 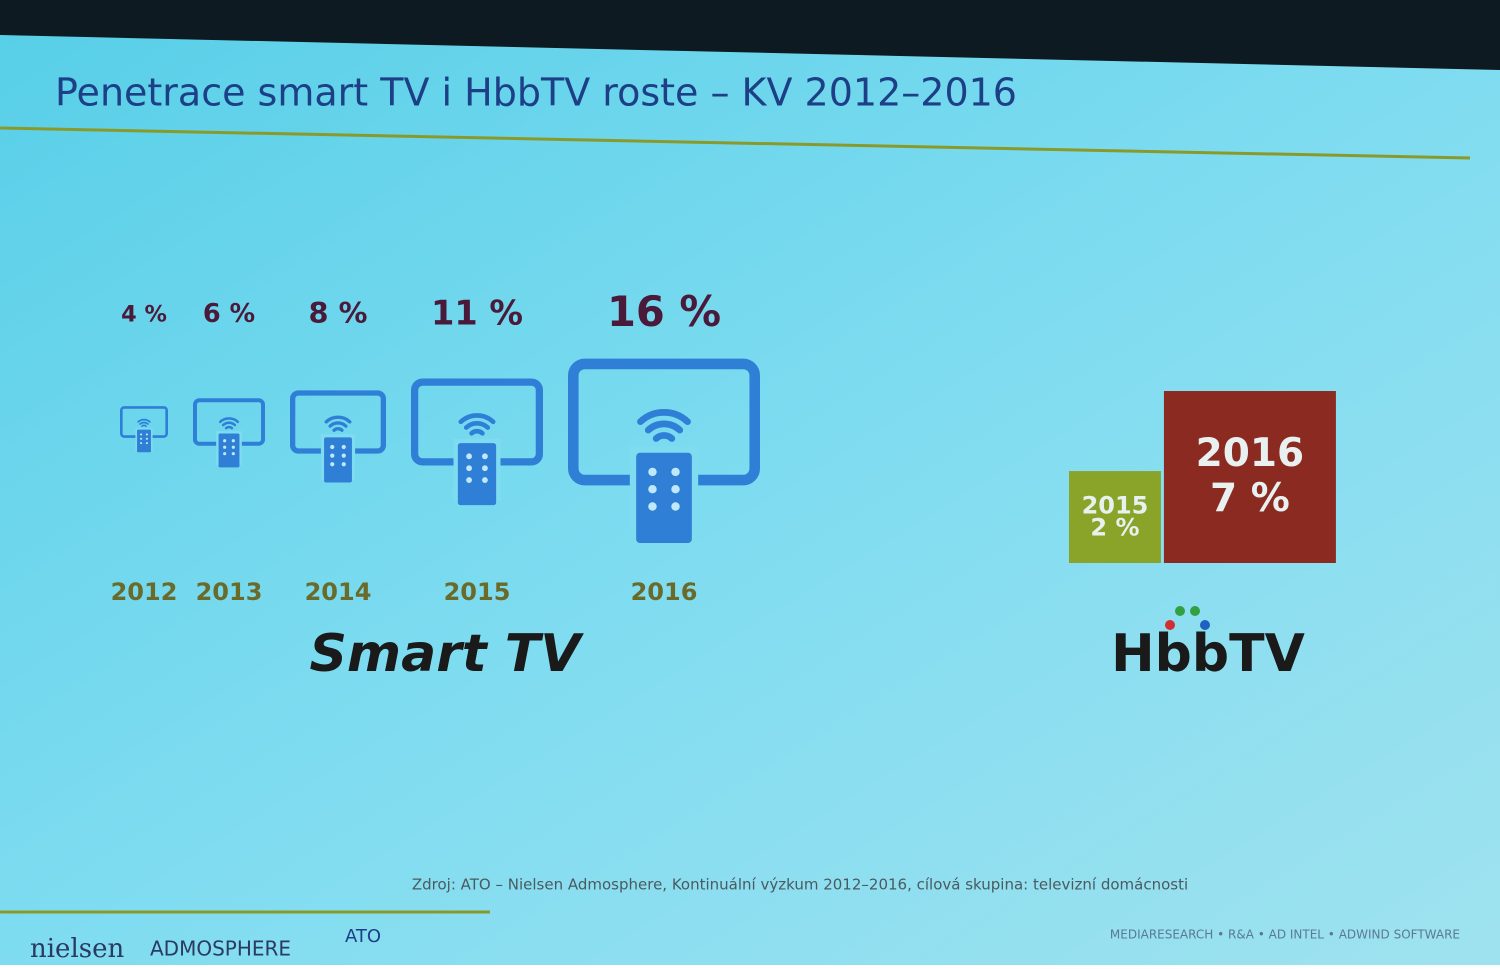 What do you see at coordinates (77, 949) in the screenshot?
I see `footer-logo: nielsen` at bounding box center [77, 949].